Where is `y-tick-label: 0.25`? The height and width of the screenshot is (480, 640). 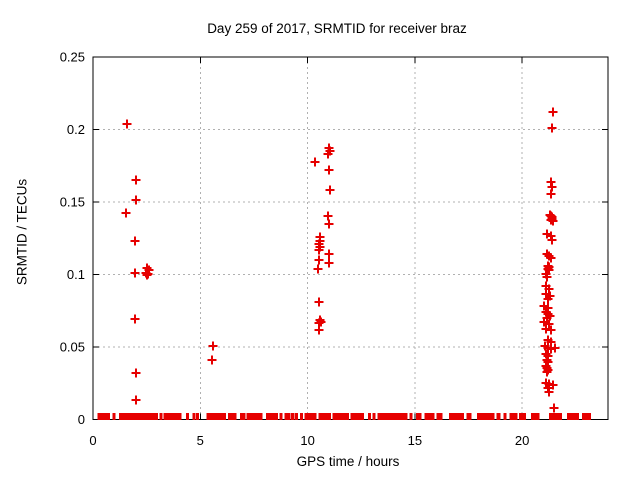 y-tick-label: 0.25 is located at coordinates (72, 57).